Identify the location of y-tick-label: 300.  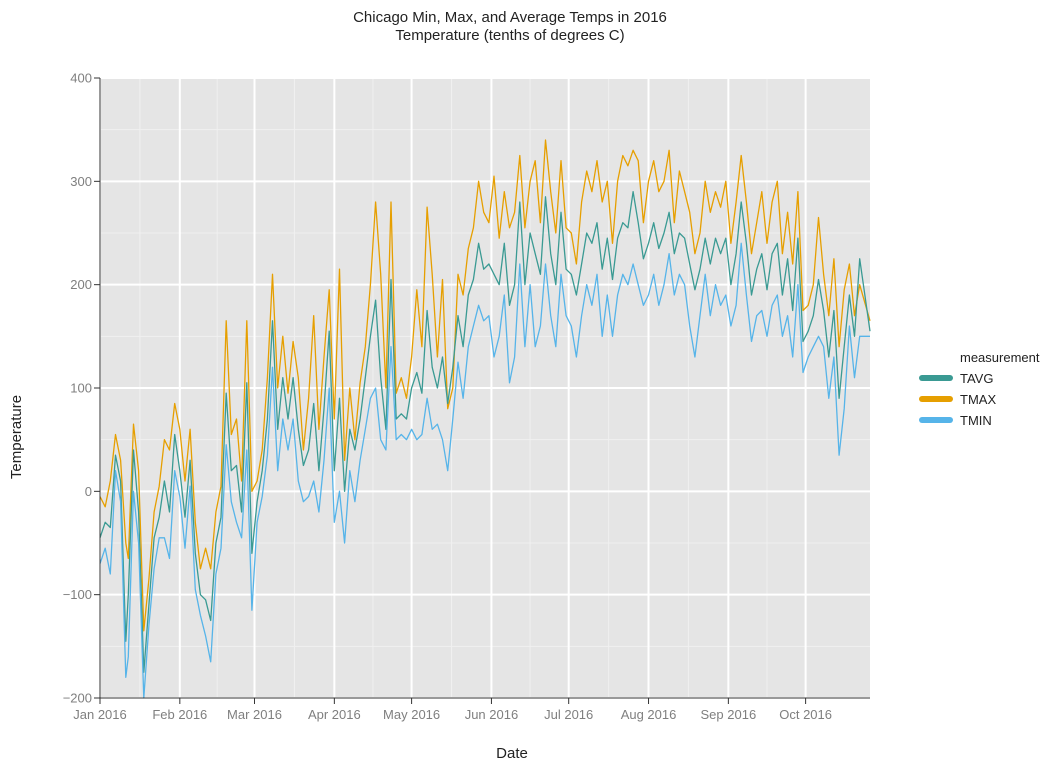
(81, 181).